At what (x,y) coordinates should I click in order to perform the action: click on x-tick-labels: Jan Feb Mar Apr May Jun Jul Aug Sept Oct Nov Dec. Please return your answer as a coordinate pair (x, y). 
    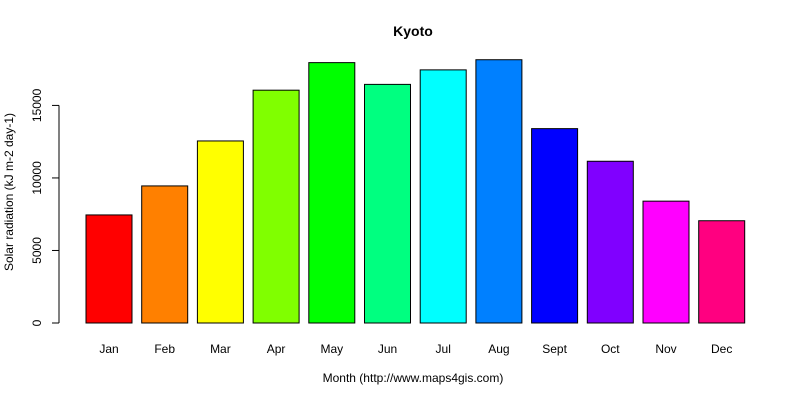
    Looking at the image, I should click on (415, 349).